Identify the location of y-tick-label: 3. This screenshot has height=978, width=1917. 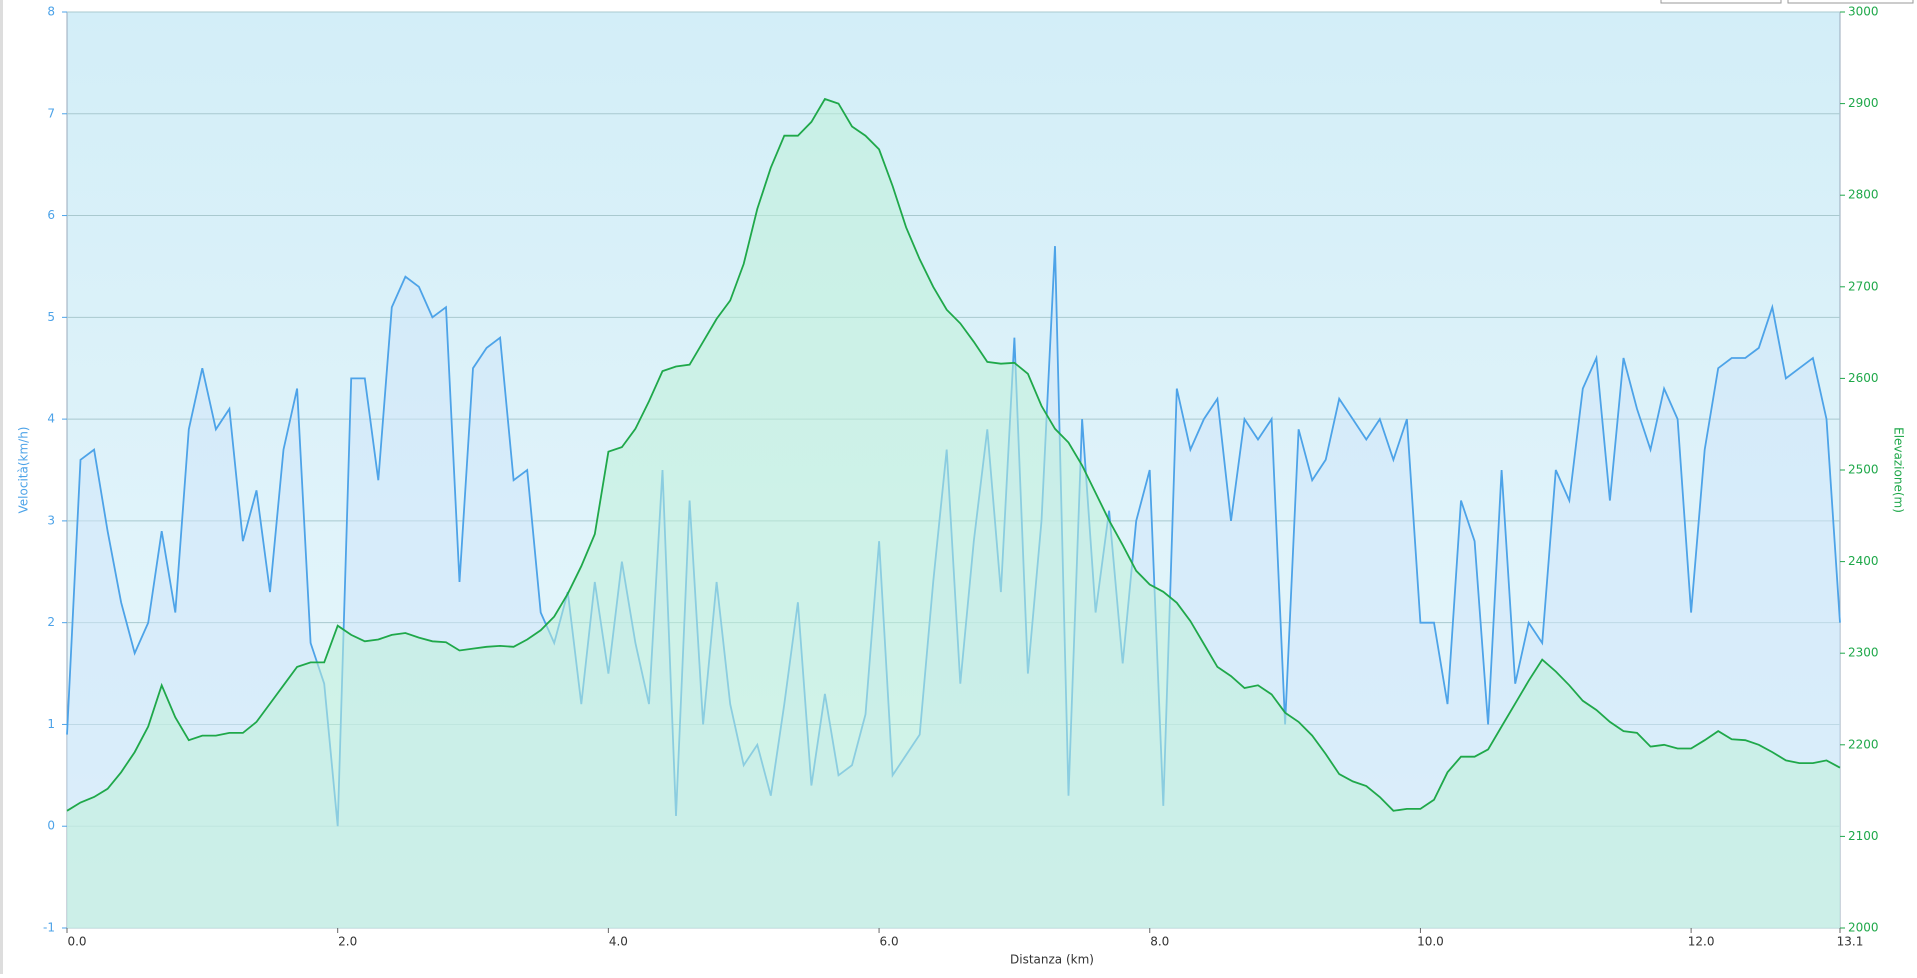
(51, 520).